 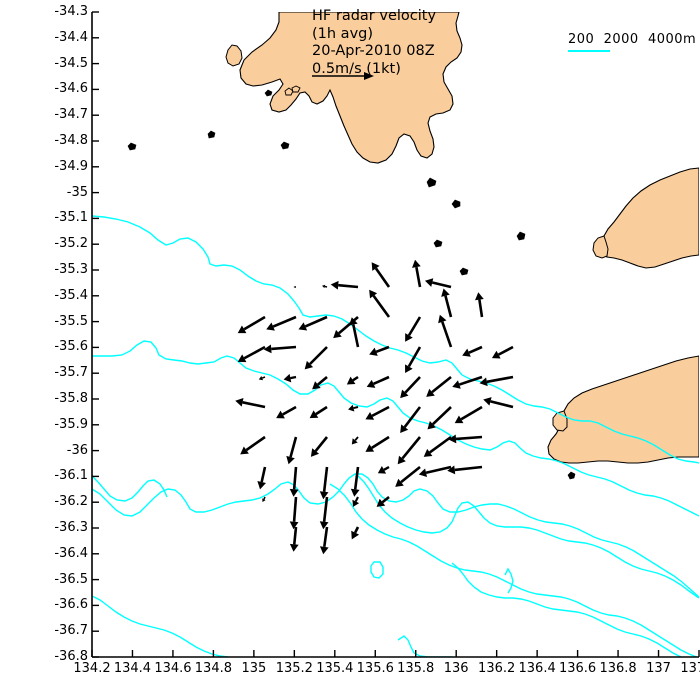 What do you see at coordinates (514, 570) in the screenshot?
I see `contour-deep-a` at bounding box center [514, 570].